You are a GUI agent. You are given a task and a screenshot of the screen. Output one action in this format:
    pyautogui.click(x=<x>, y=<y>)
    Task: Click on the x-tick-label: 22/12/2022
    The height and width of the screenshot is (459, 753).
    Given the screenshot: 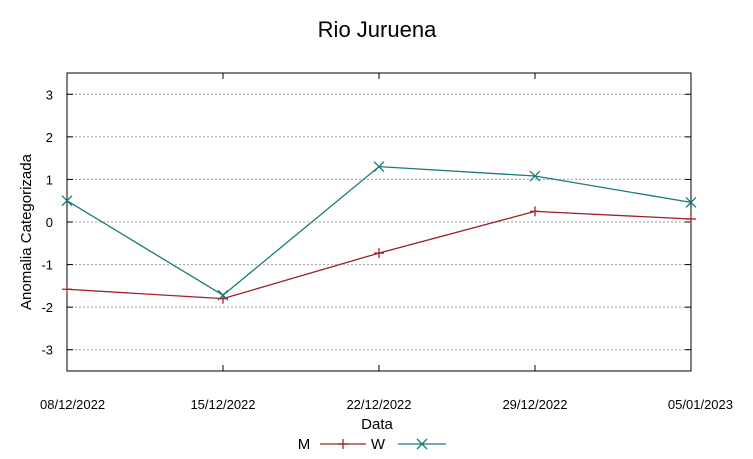 What is the action you would take?
    pyautogui.click(x=378, y=404)
    